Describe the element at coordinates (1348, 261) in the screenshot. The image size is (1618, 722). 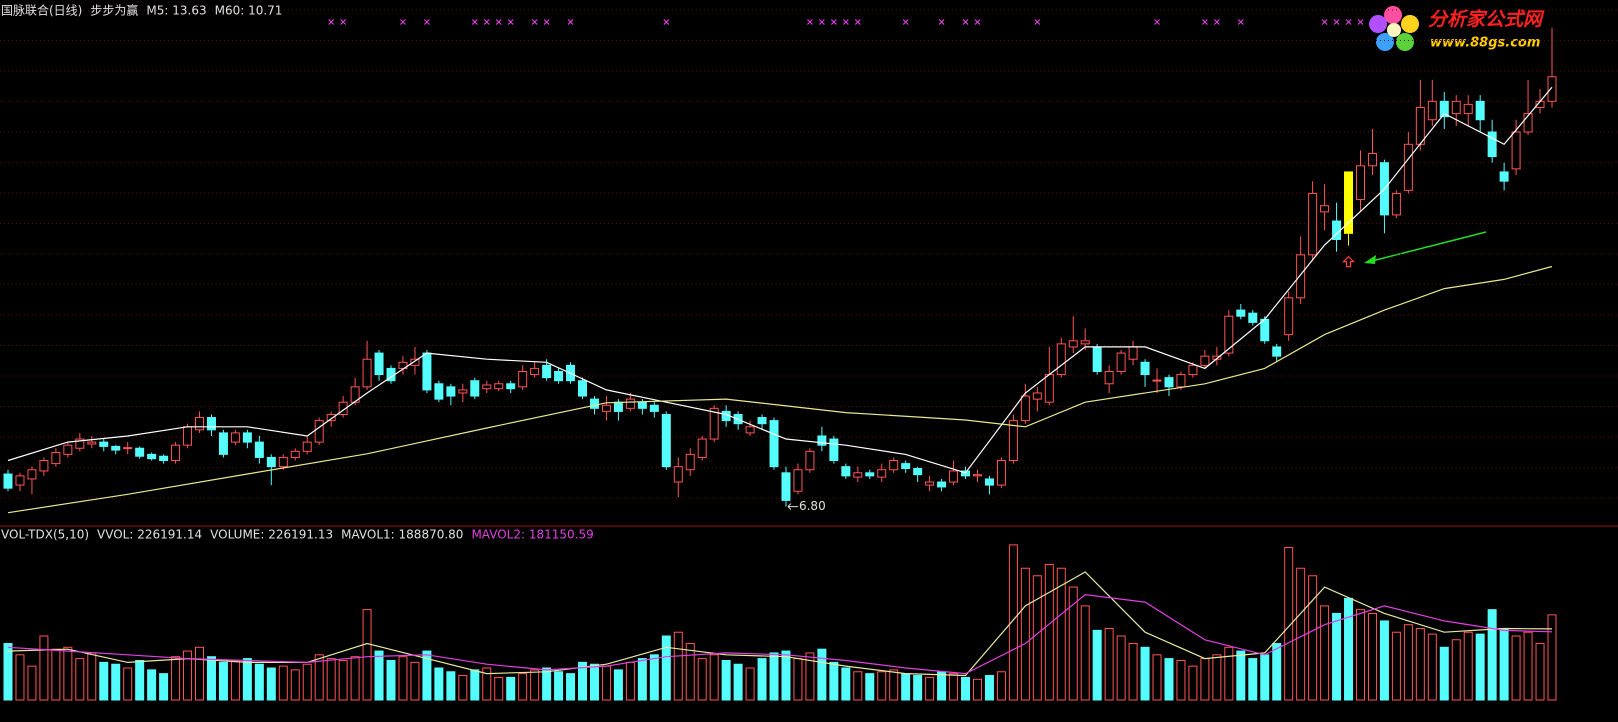
I see `buy-arrow` at that location.